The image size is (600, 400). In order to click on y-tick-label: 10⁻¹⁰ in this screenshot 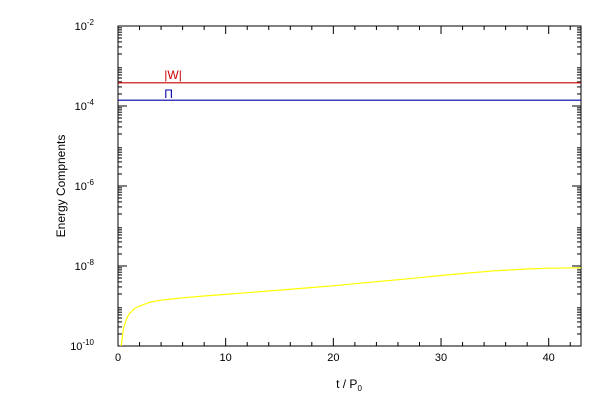, I will do `click(82, 345)`.